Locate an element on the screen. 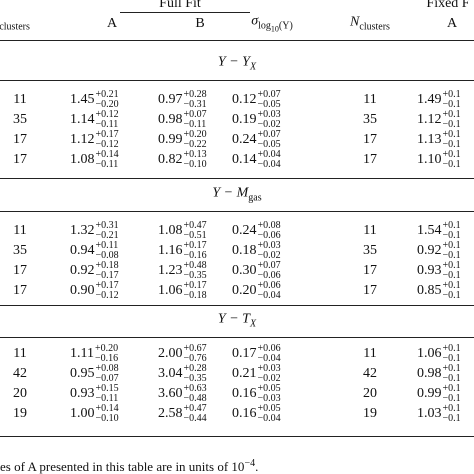  error-scripts: +0.08 −0.07 is located at coordinates (107, 374).